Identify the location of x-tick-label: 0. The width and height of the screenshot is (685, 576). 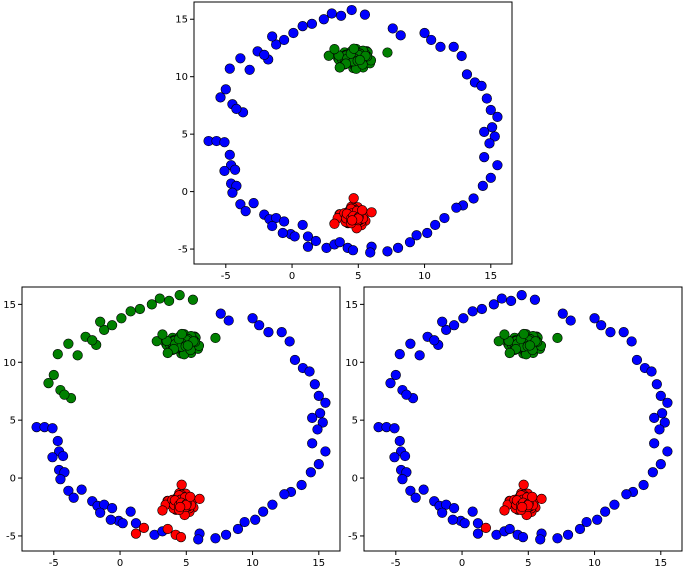
(120, 563).